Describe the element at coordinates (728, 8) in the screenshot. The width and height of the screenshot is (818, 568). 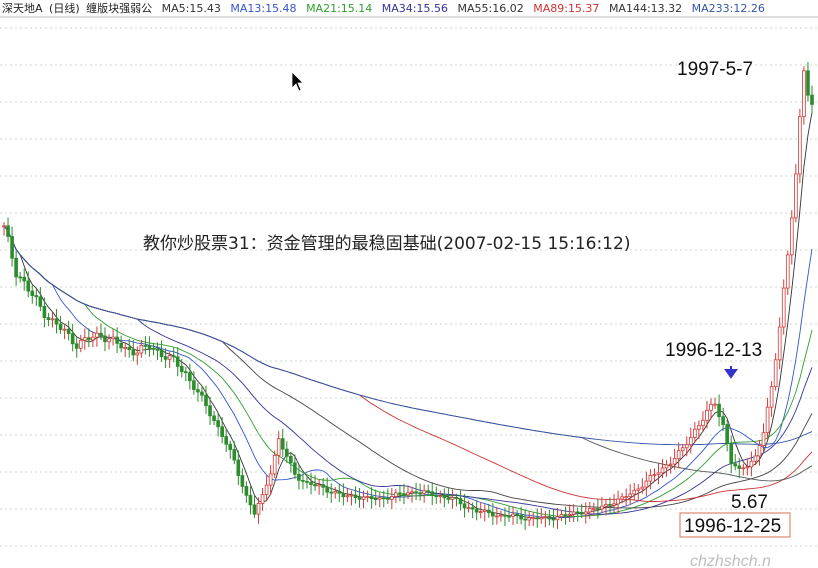
I see `ma-label: MA233:12.26` at that location.